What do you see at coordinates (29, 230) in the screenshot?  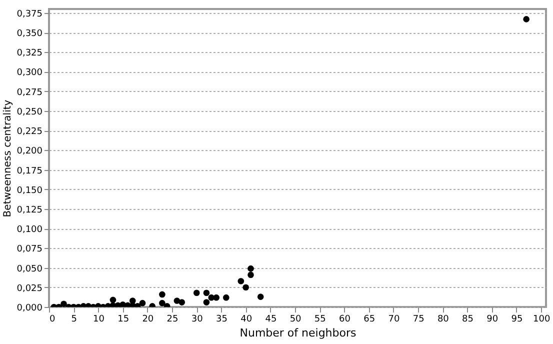 I see `y-tick-label: 0,100` at bounding box center [29, 230].